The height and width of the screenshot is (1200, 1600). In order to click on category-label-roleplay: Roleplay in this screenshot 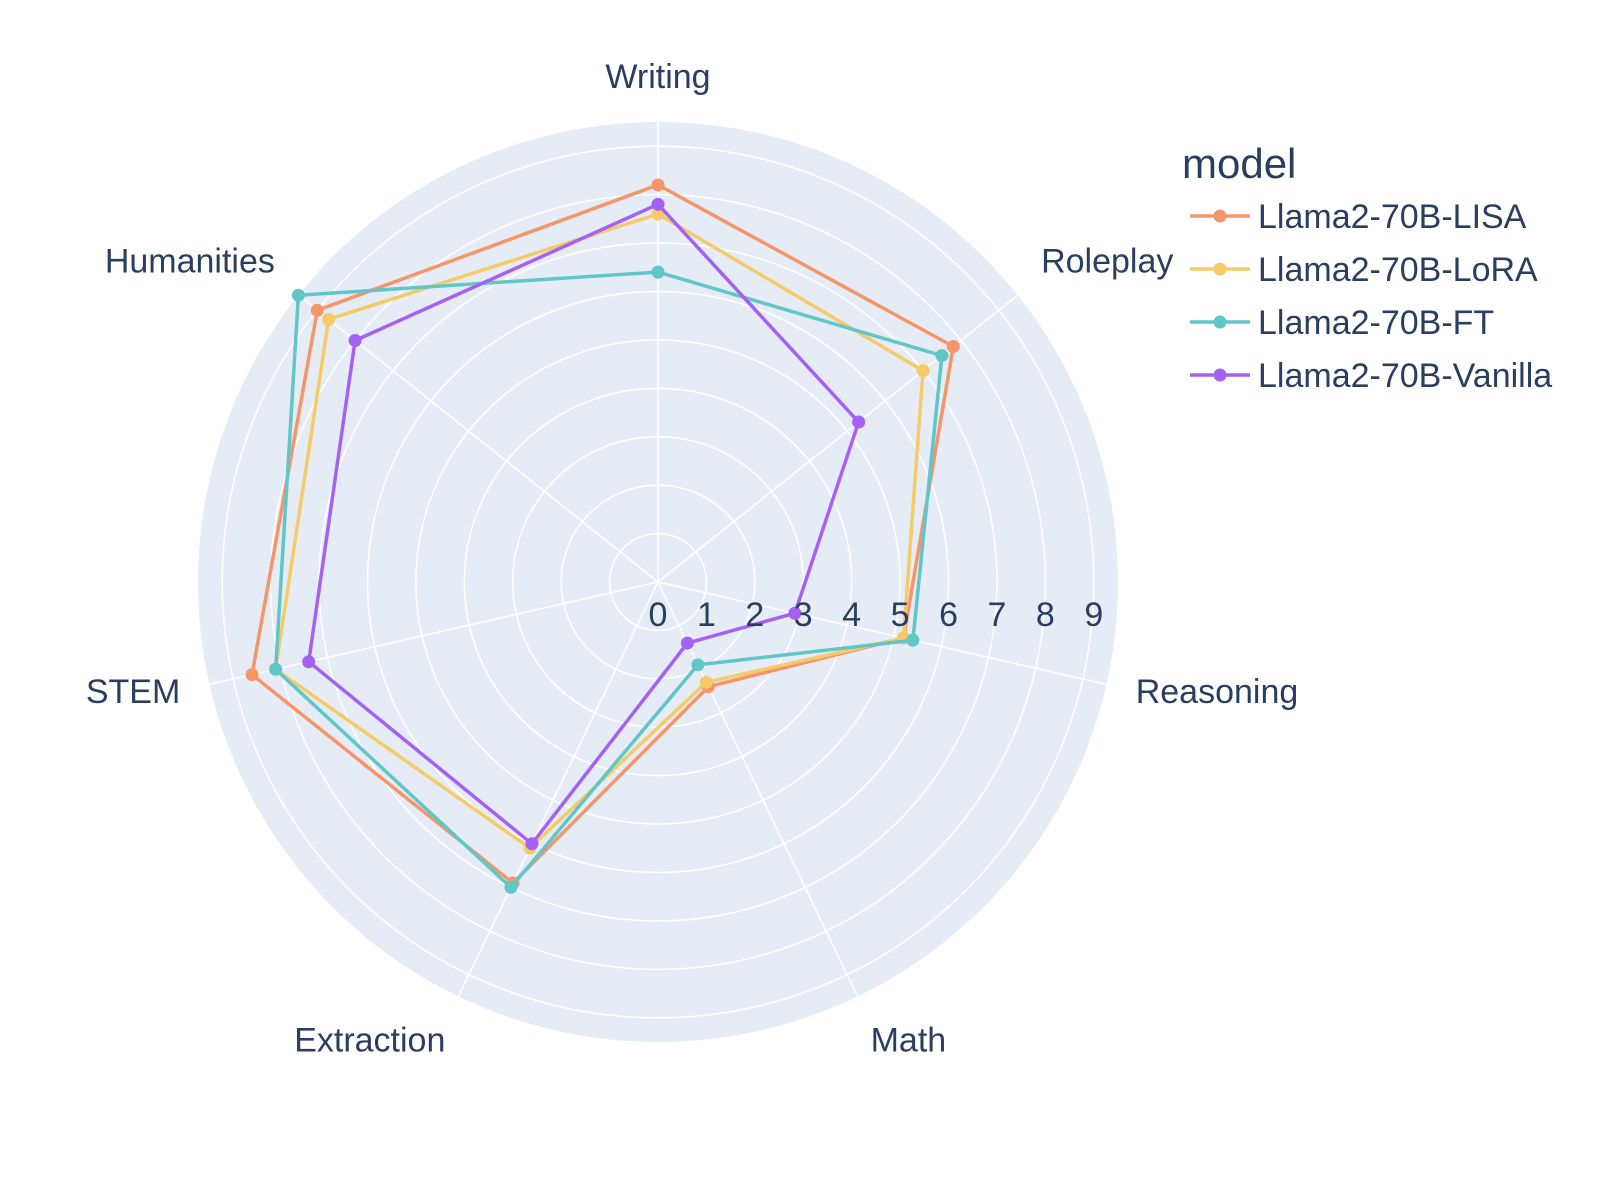, I will do `click(1107, 261)`.